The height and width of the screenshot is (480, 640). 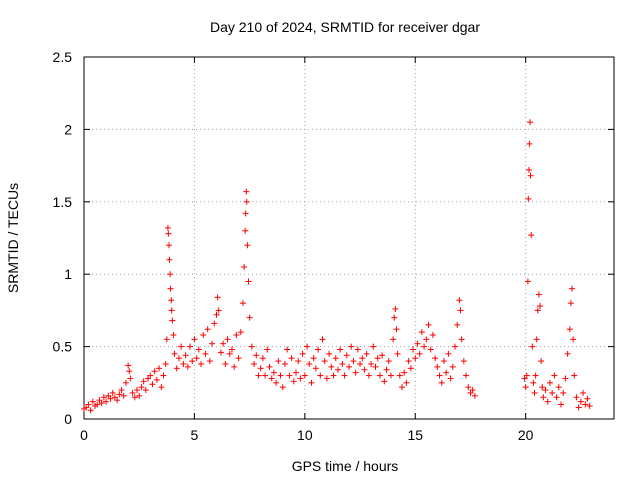 What do you see at coordinates (63, 57) in the screenshot?
I see `y-tick-label: 2.5` at bounding box center [63, 57].